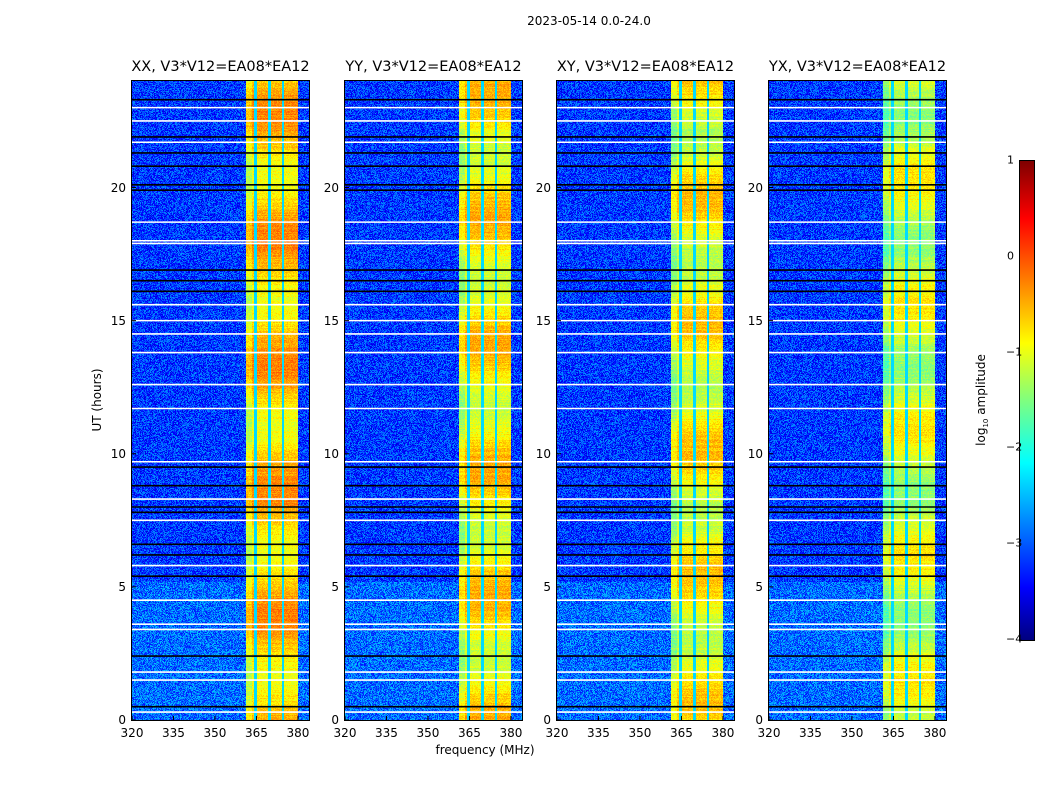 The width and height of the screenshot is (1050, 800). What do you see at coordinates (1014, 352) in the screenshot?
I see `colorbar-tick-label: −1` at bounding box center [1014, 352].